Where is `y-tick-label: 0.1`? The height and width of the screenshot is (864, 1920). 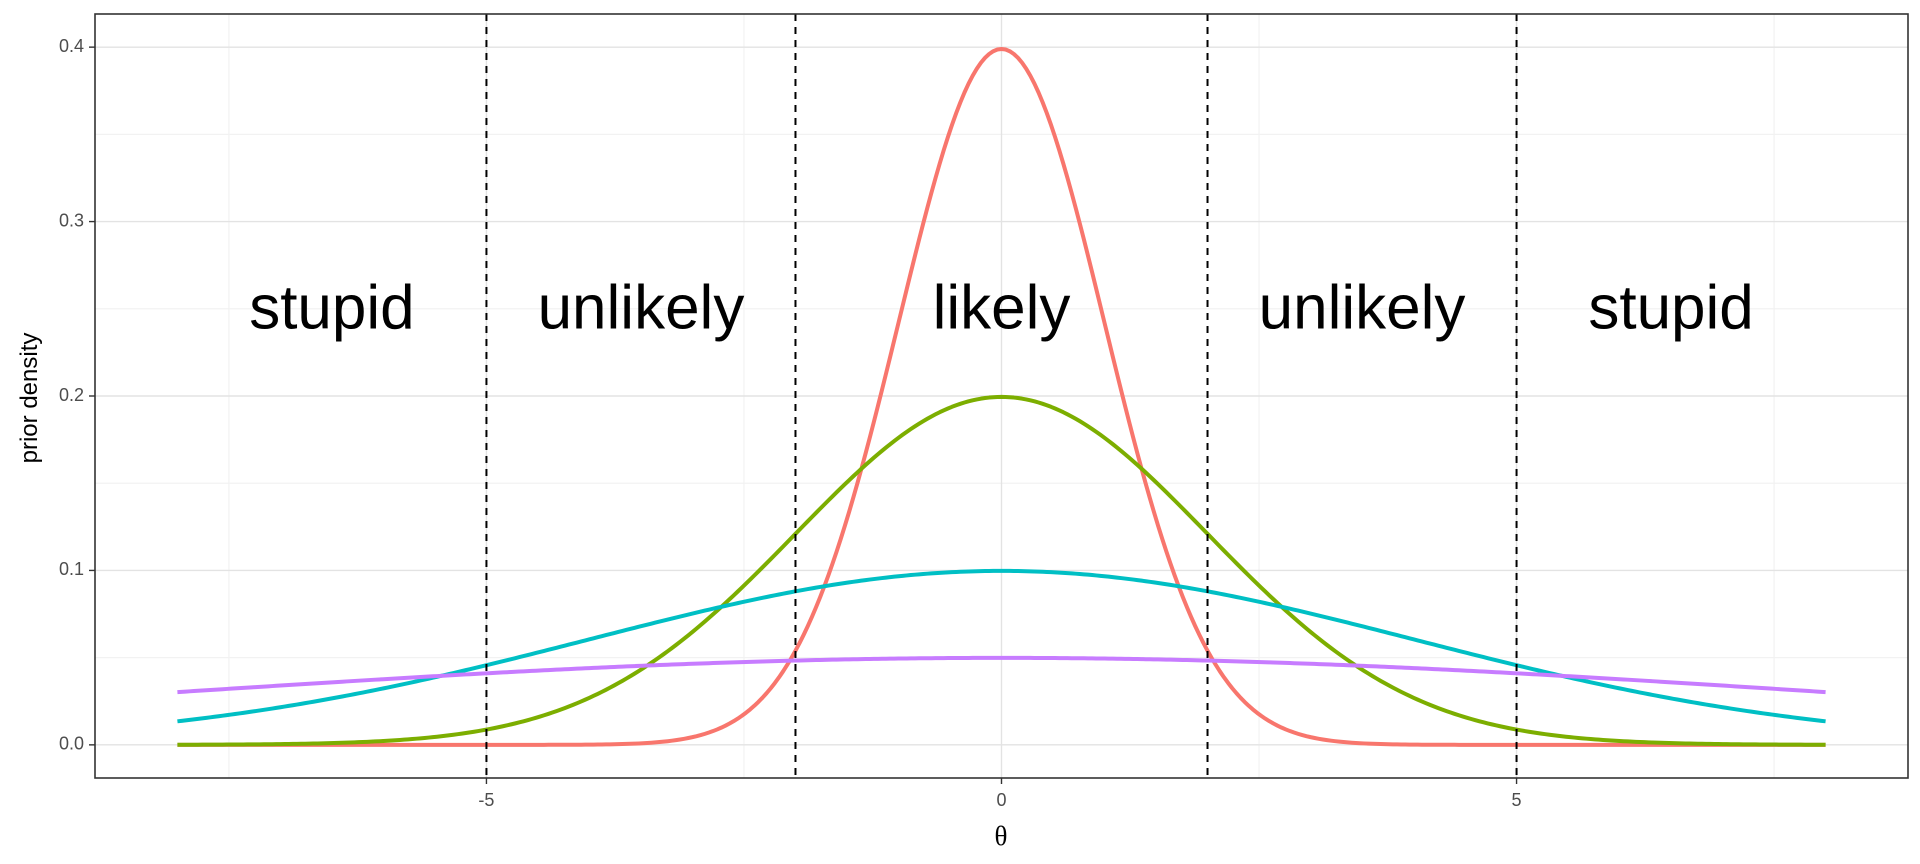 y-tick-label: 0.1 is located at coordinates (71, 569).